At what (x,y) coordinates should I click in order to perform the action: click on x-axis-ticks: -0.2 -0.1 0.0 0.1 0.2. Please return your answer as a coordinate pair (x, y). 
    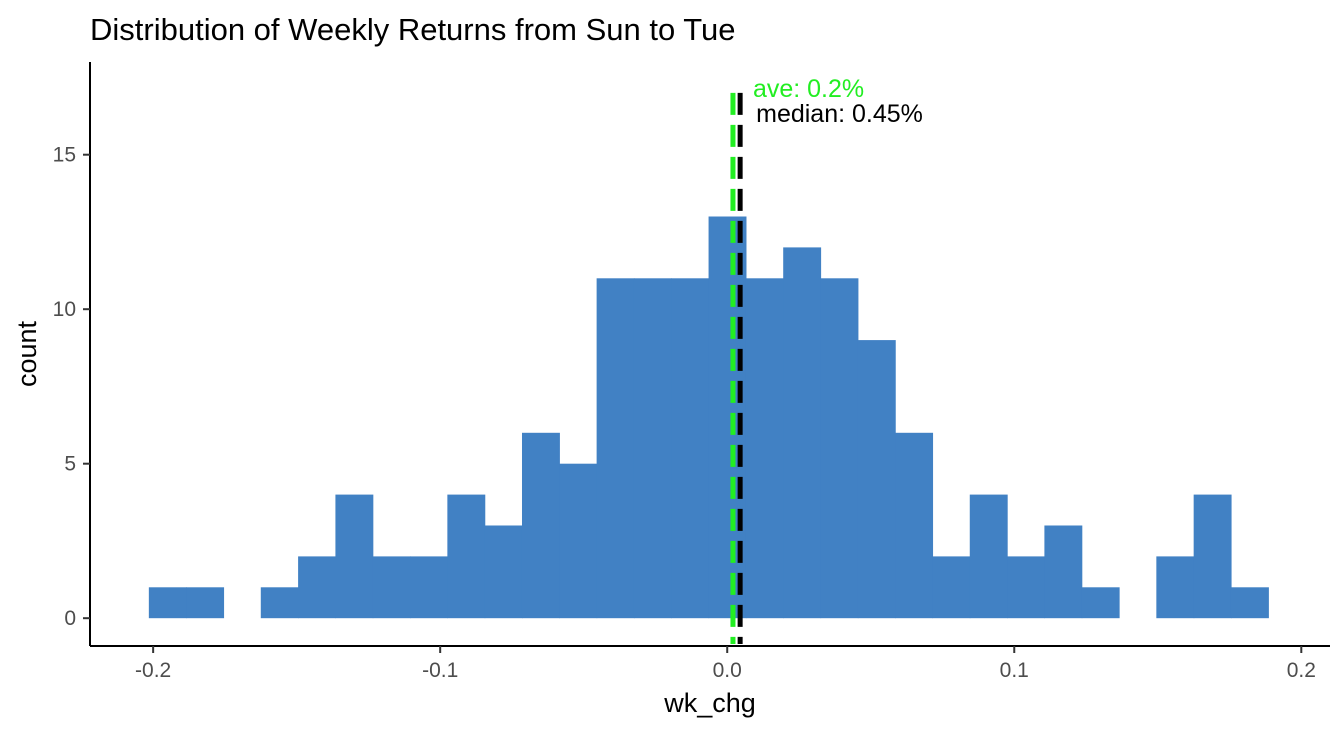
    Looking at the image, I should click on (725, 664).